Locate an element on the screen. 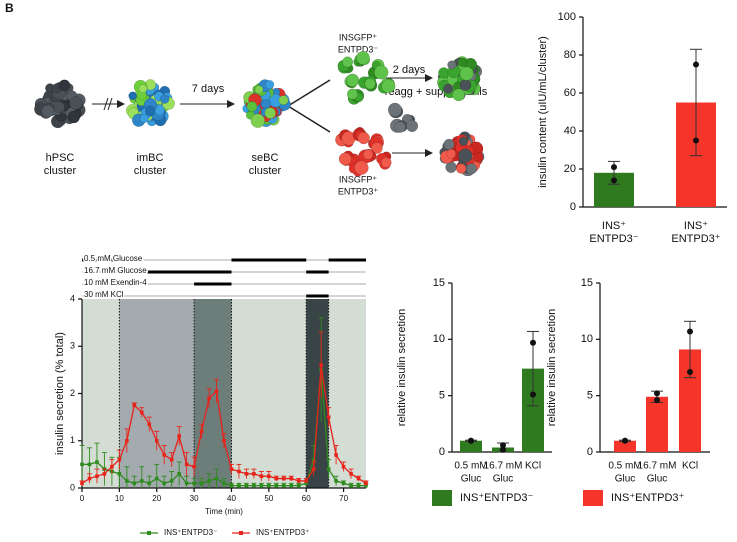 This screenshot has width=737, height=542. condition-label: 16.7 mM Glucose is located at coordinates (115, 270).